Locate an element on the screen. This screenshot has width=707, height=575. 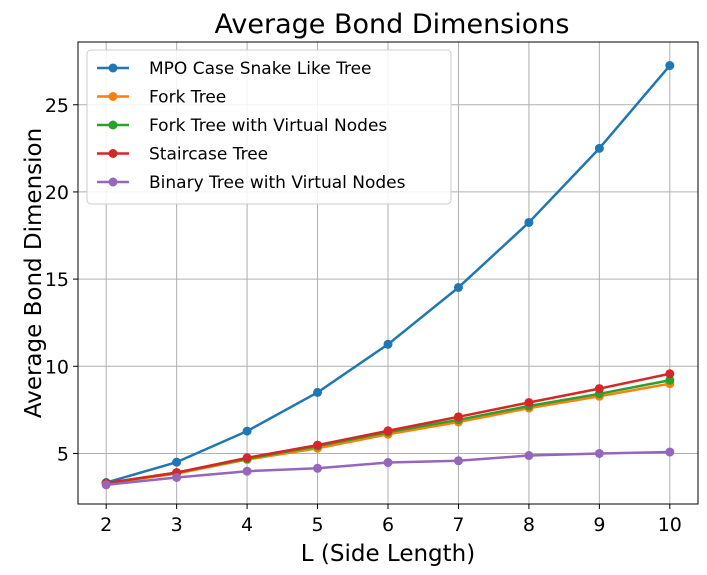
legend-label: Staircase Tree is located at coordinates (208, 155).